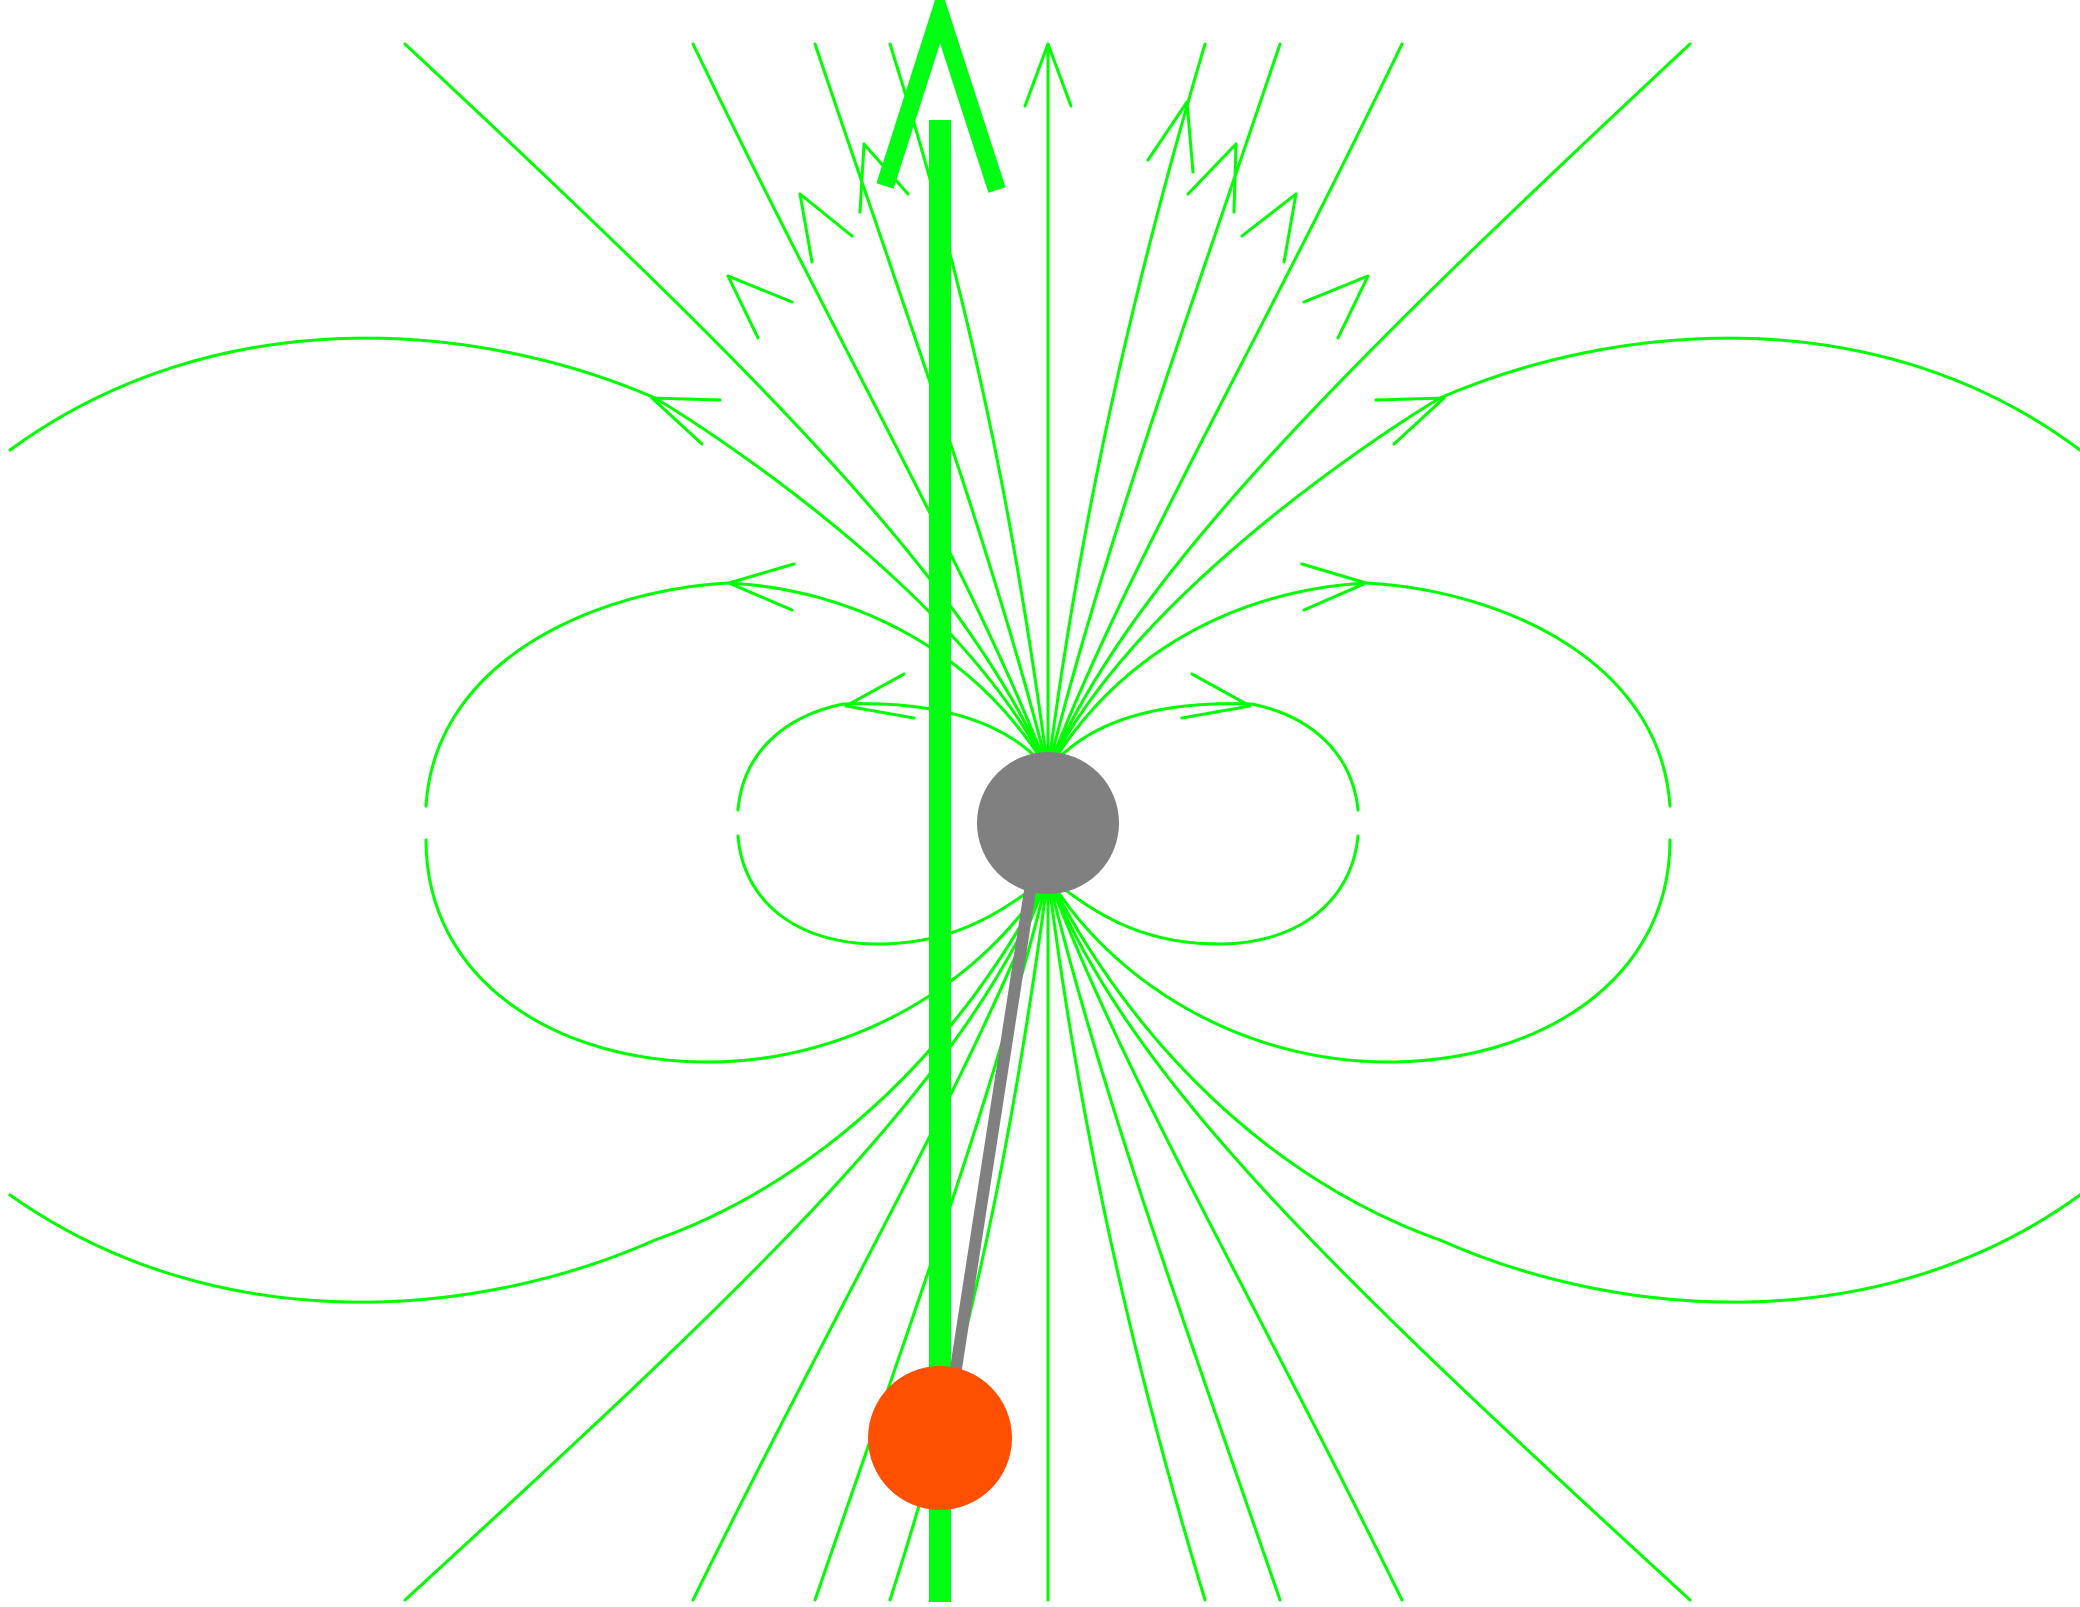 The image size is (2080, 1607). What do you see at coordinates (737, 951) in the screenshot?
I see `field-line-left-loop-mid-lower` at bounding box center [737, 951].